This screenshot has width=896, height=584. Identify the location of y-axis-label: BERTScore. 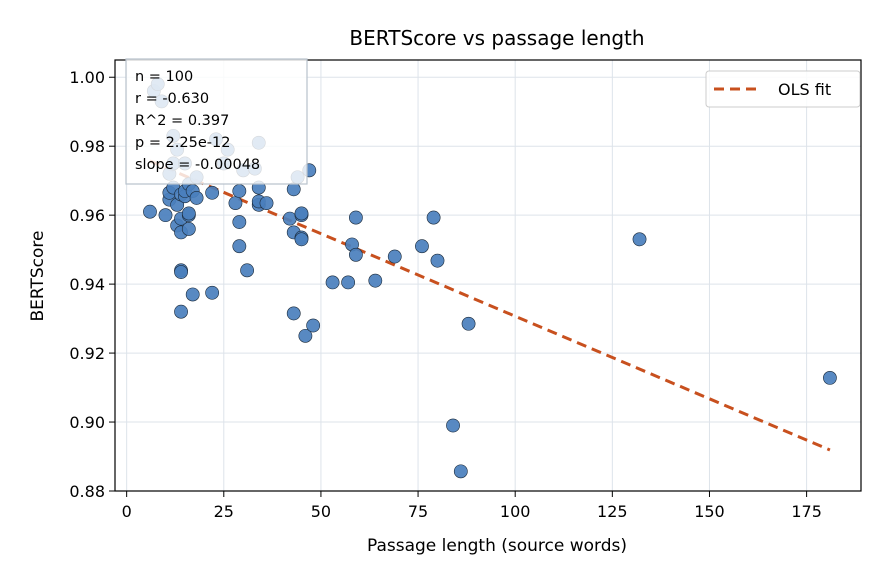
(38, 276).